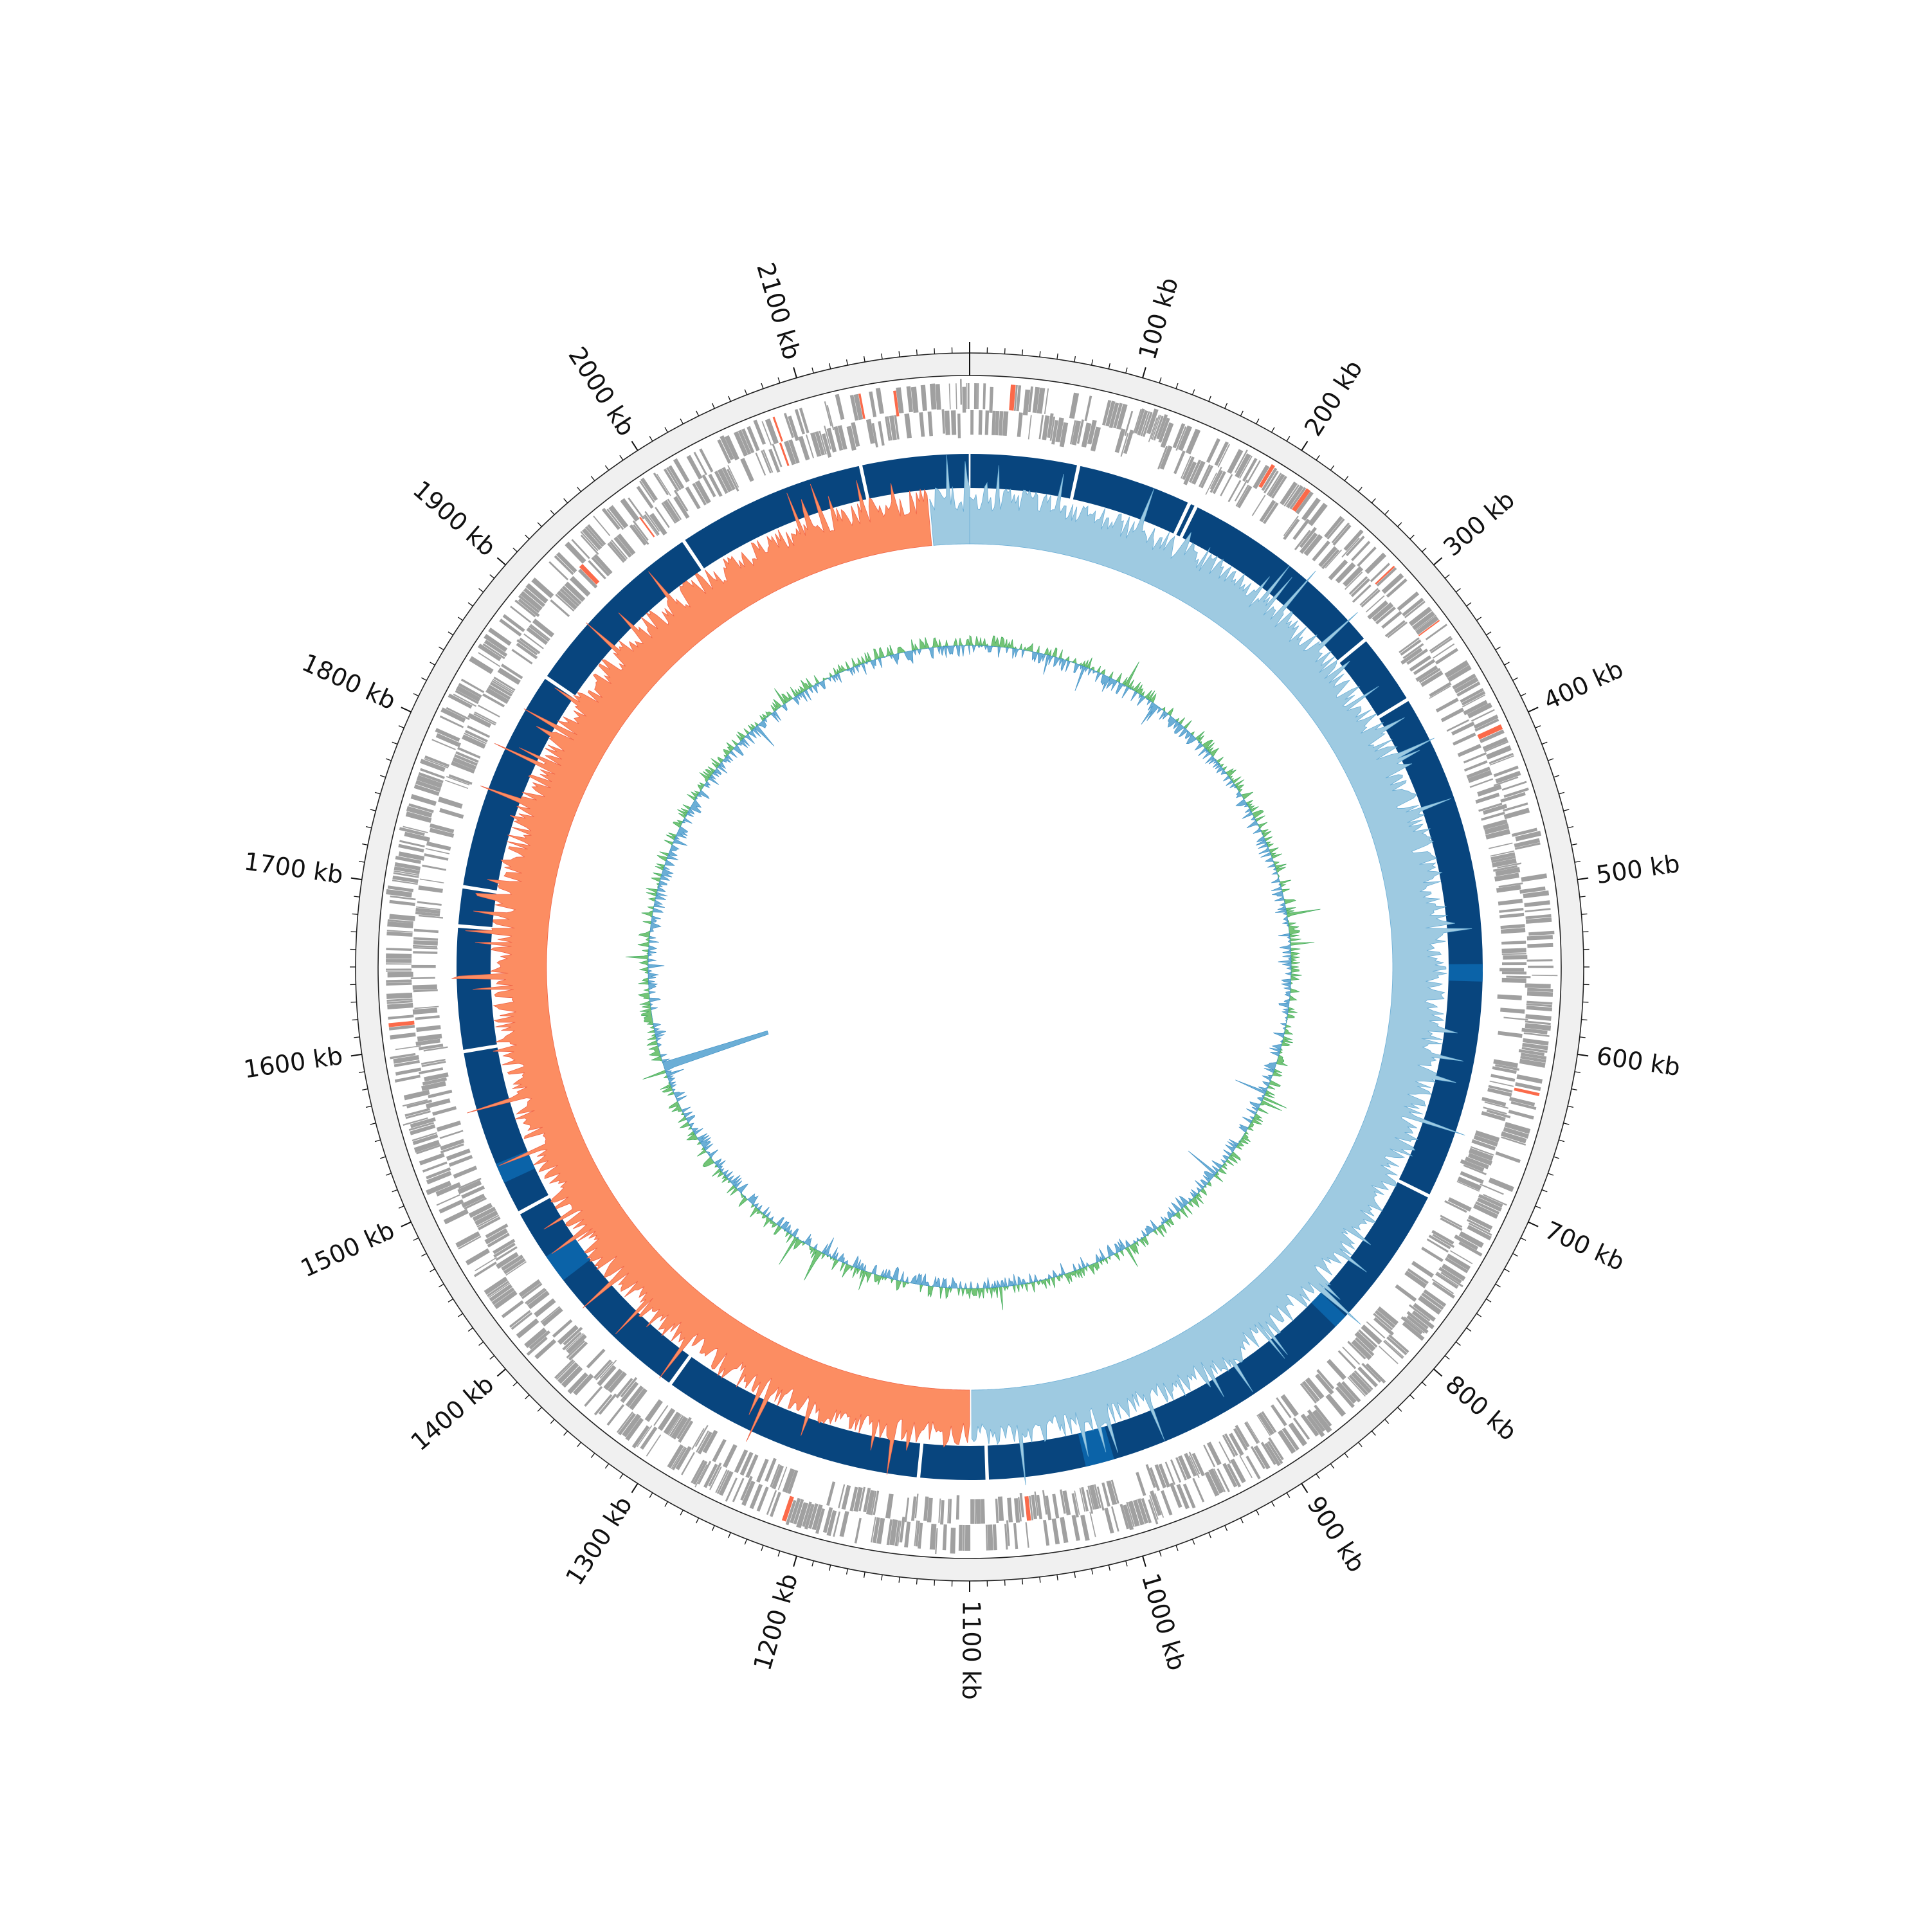 This screenshot has width=1929, height=1932. I want to click on gc-content-above-mean, so click(973, 973).